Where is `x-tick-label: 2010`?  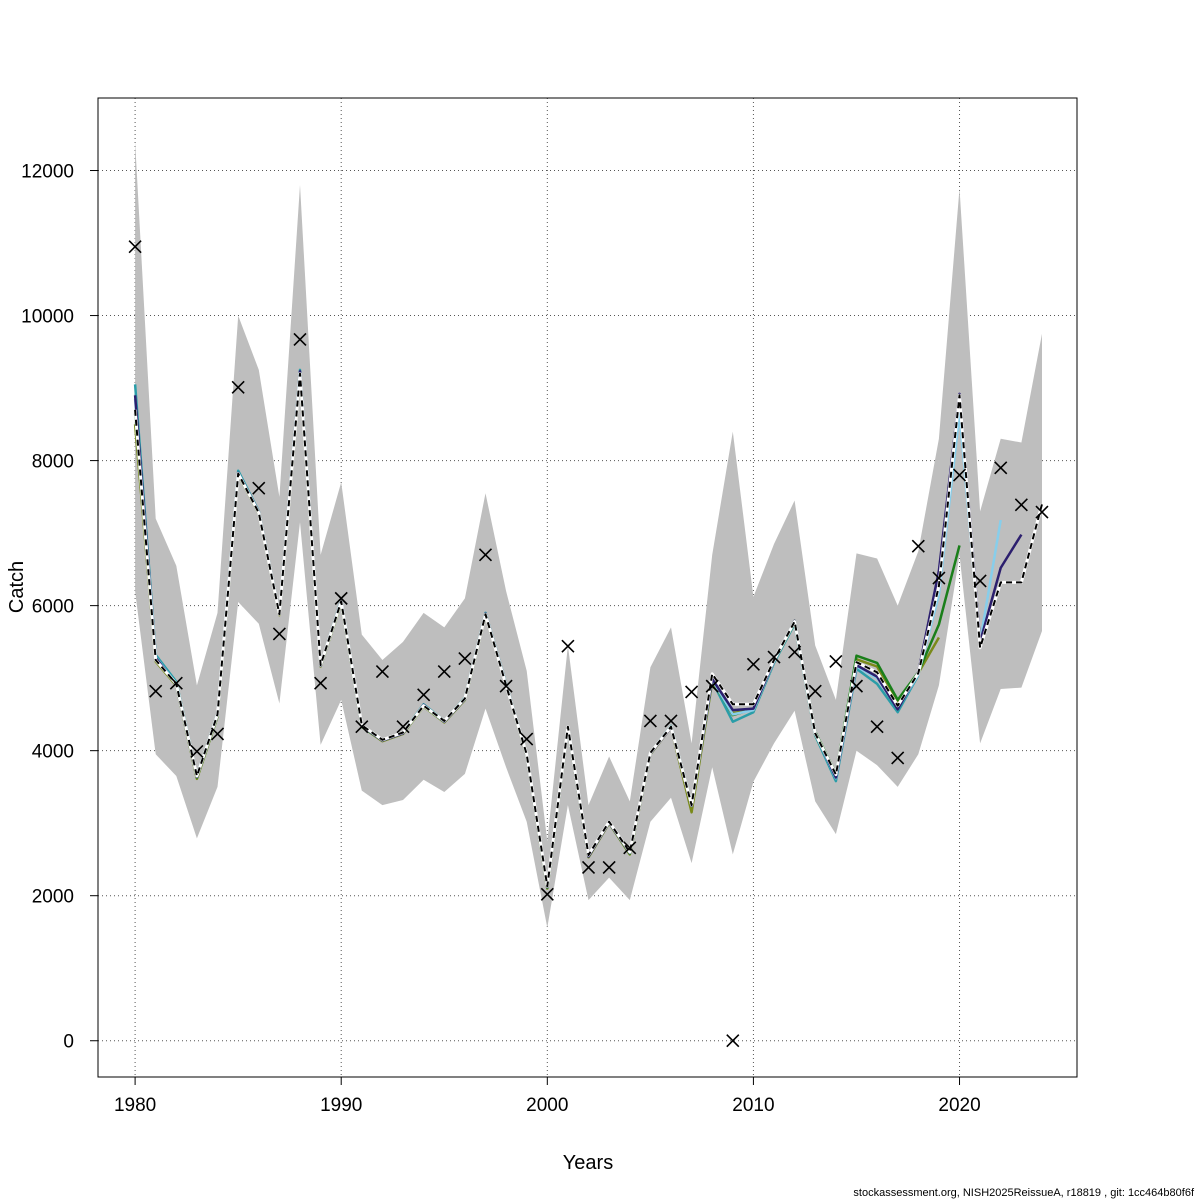
x-tick-label: 2010 is located at coordinates (753, 1105).